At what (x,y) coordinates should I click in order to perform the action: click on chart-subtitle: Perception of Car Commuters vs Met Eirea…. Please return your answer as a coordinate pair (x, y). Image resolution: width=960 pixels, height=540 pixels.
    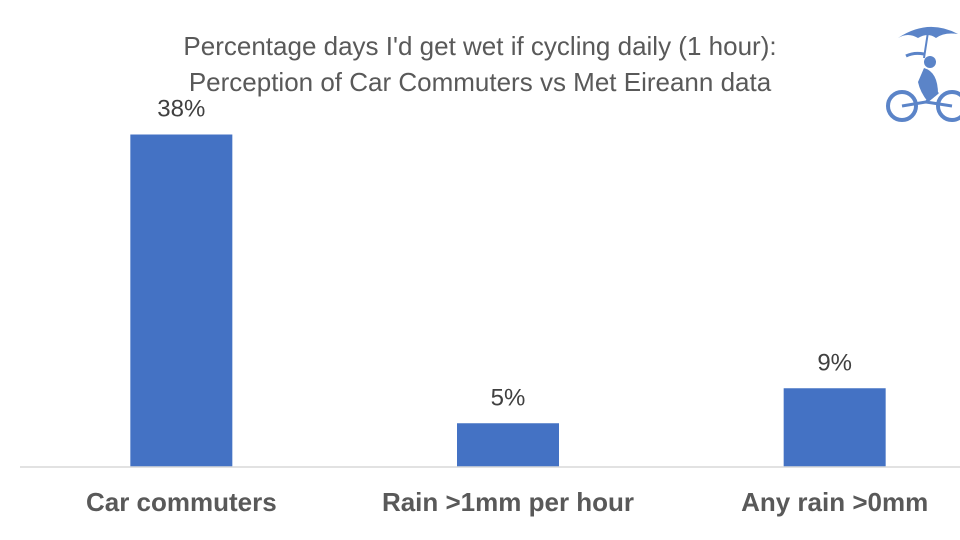
    Looking at the image, I should click on (480, 82).